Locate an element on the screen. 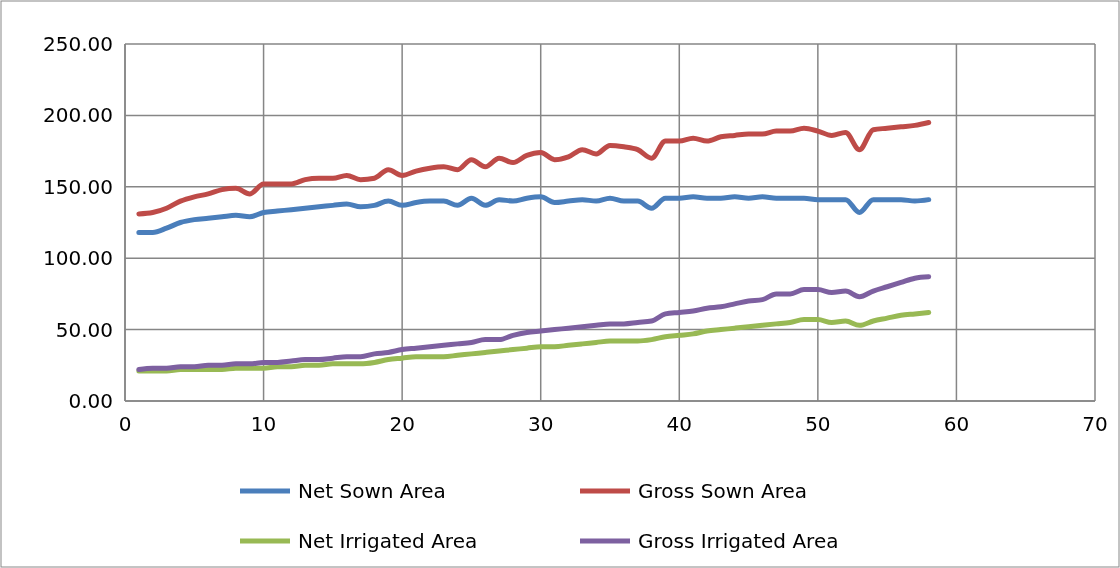  x-tick-label: 10 is located at coordinates (263, 424).